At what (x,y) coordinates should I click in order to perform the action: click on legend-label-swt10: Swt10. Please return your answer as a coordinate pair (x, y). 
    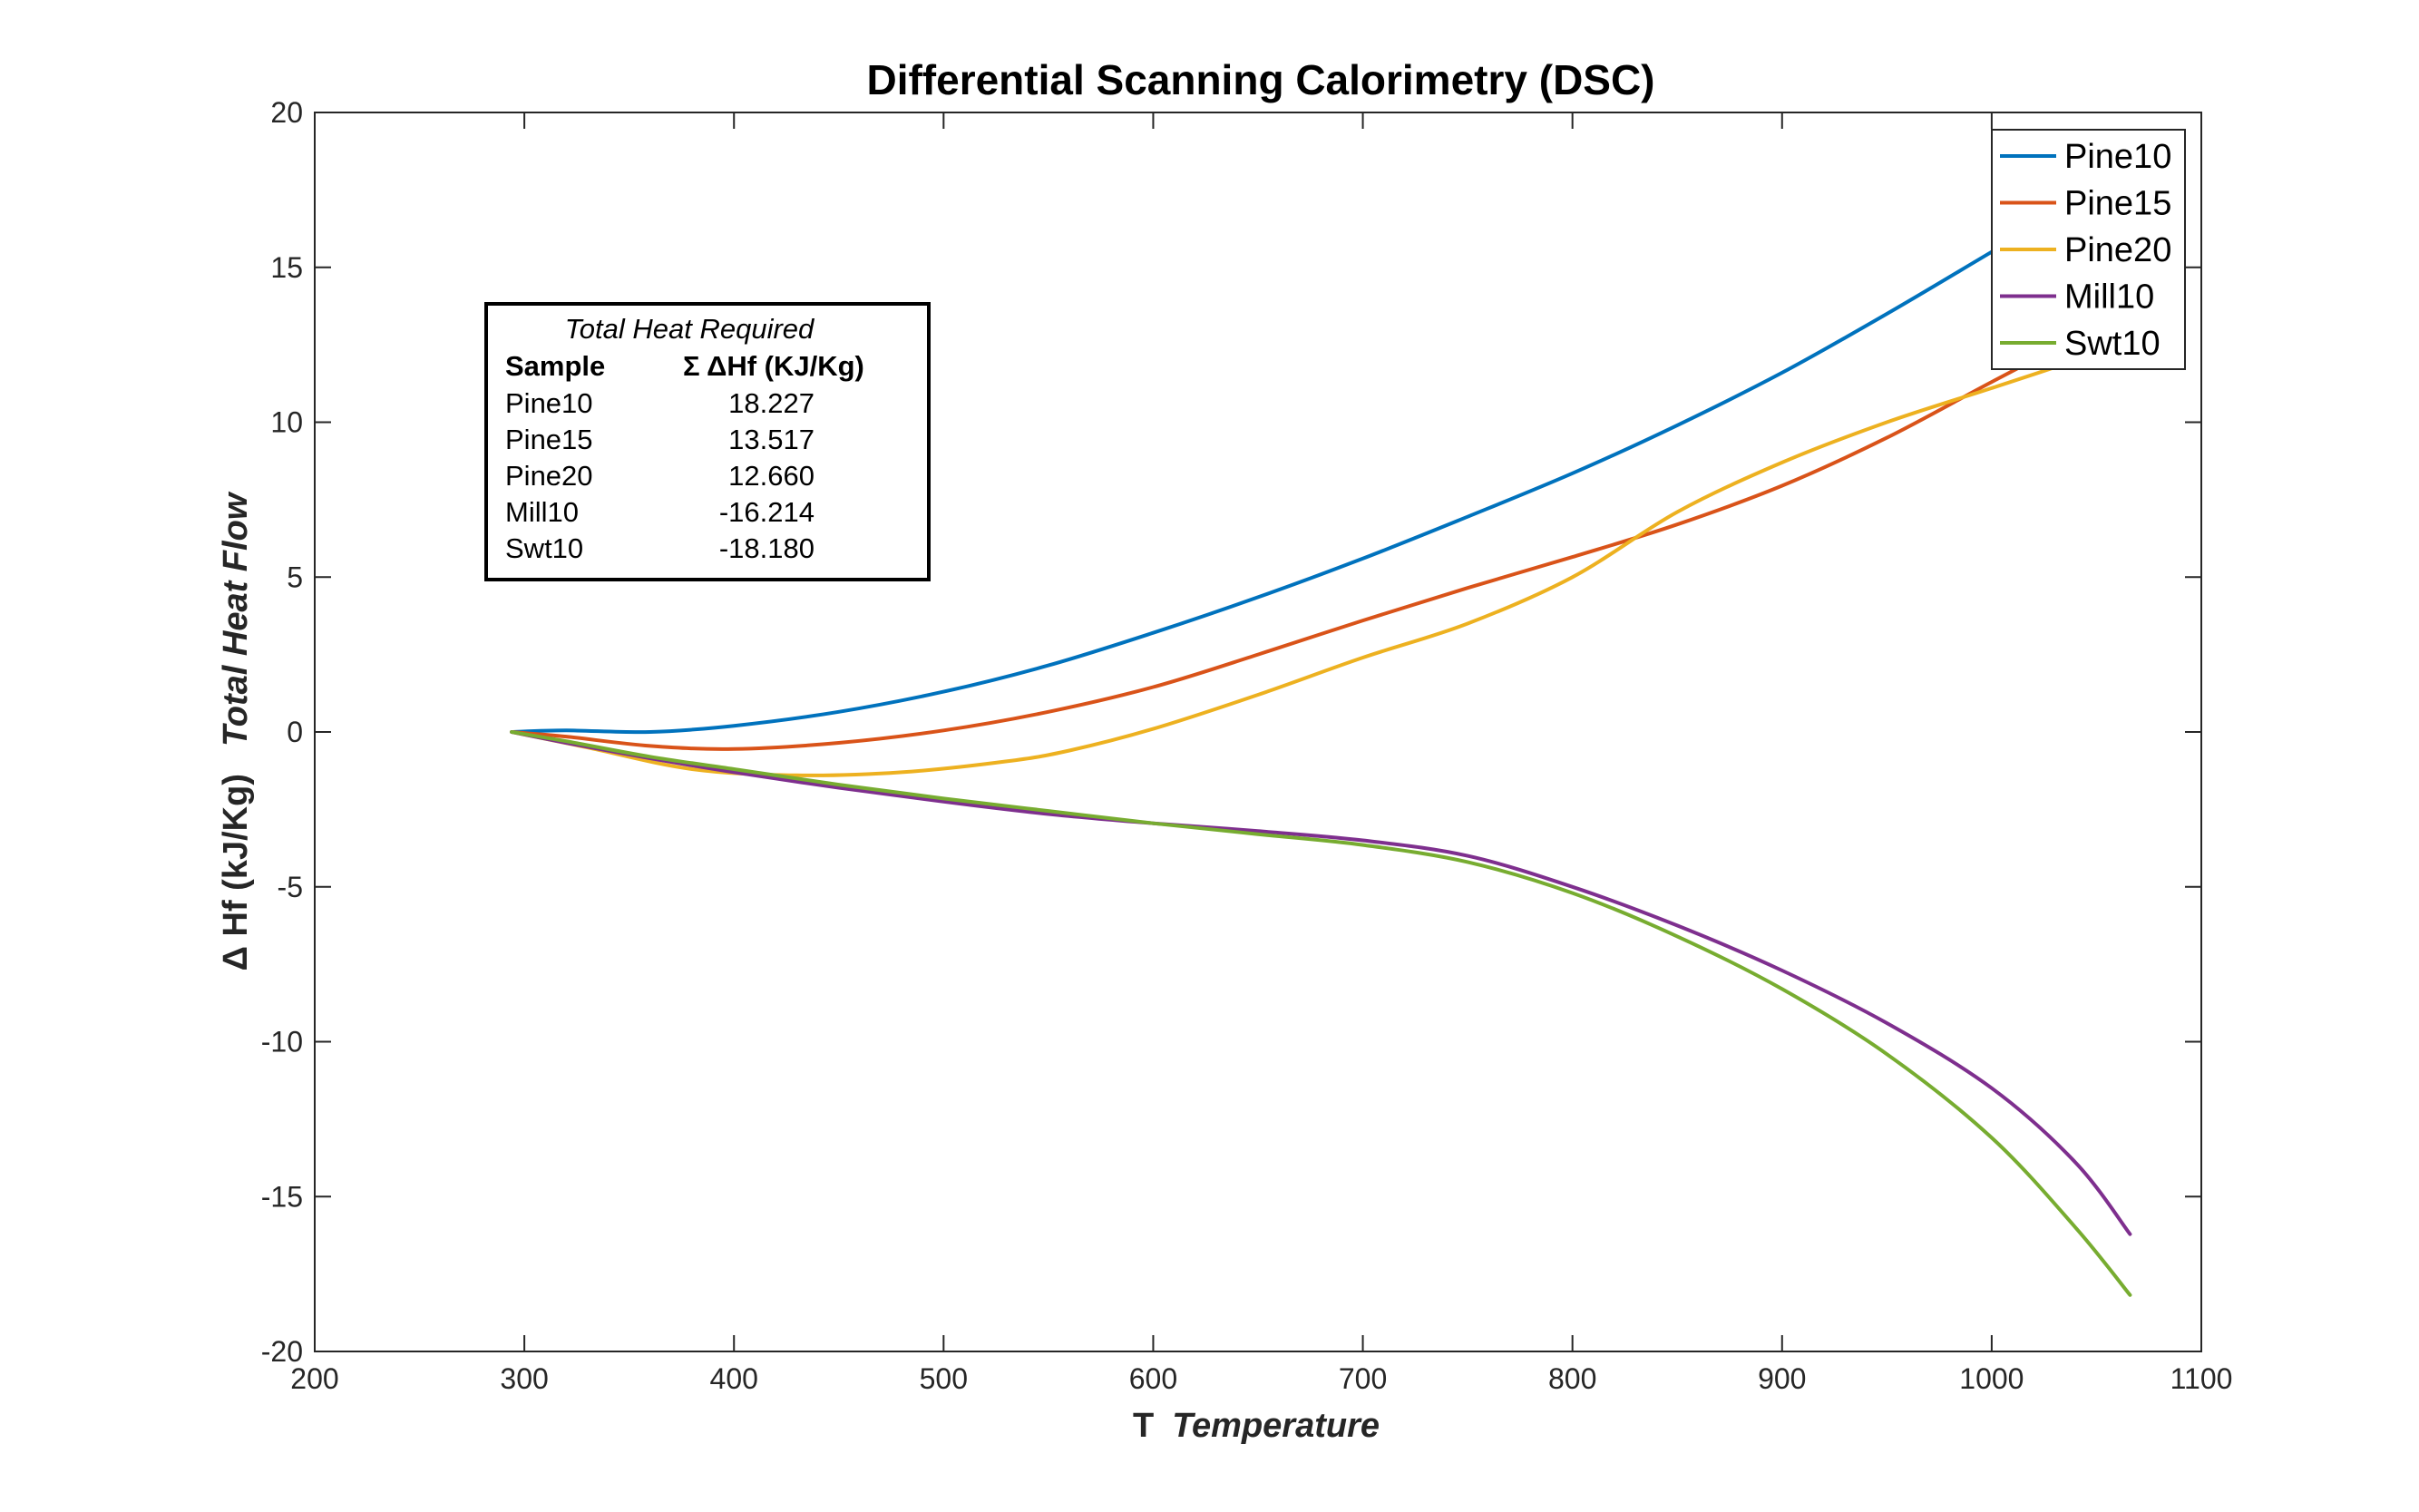
    Looking at the image, I should click on (2113, 344).